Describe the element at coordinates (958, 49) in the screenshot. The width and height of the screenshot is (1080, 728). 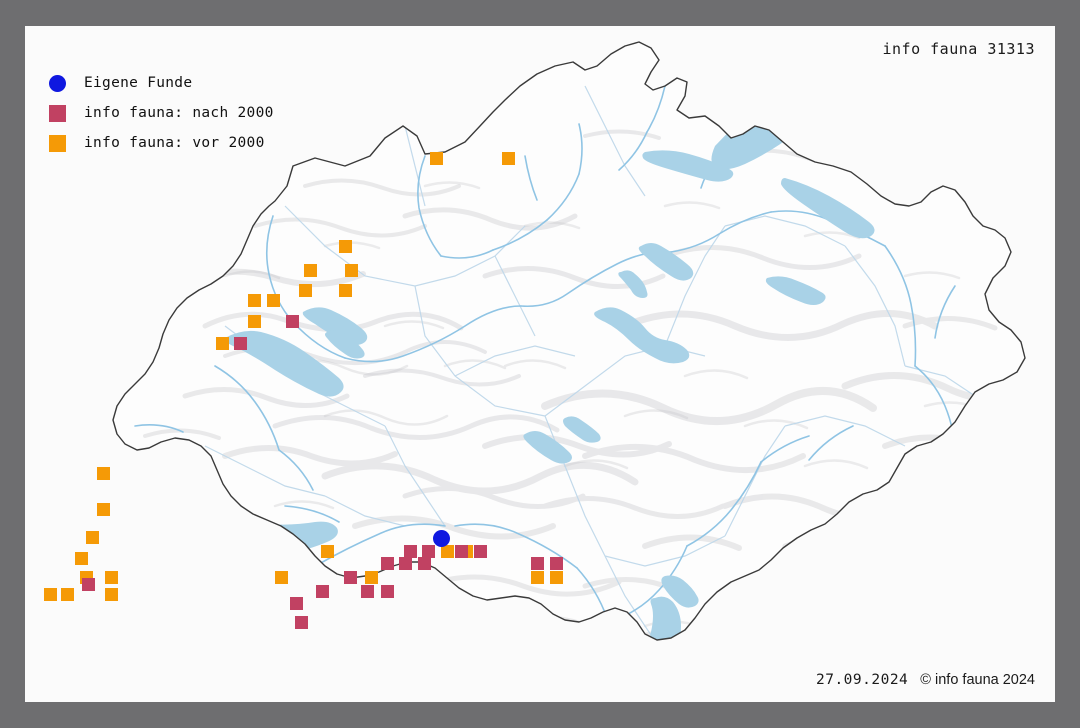
I see `page-title: info fauna 31313` at that location.